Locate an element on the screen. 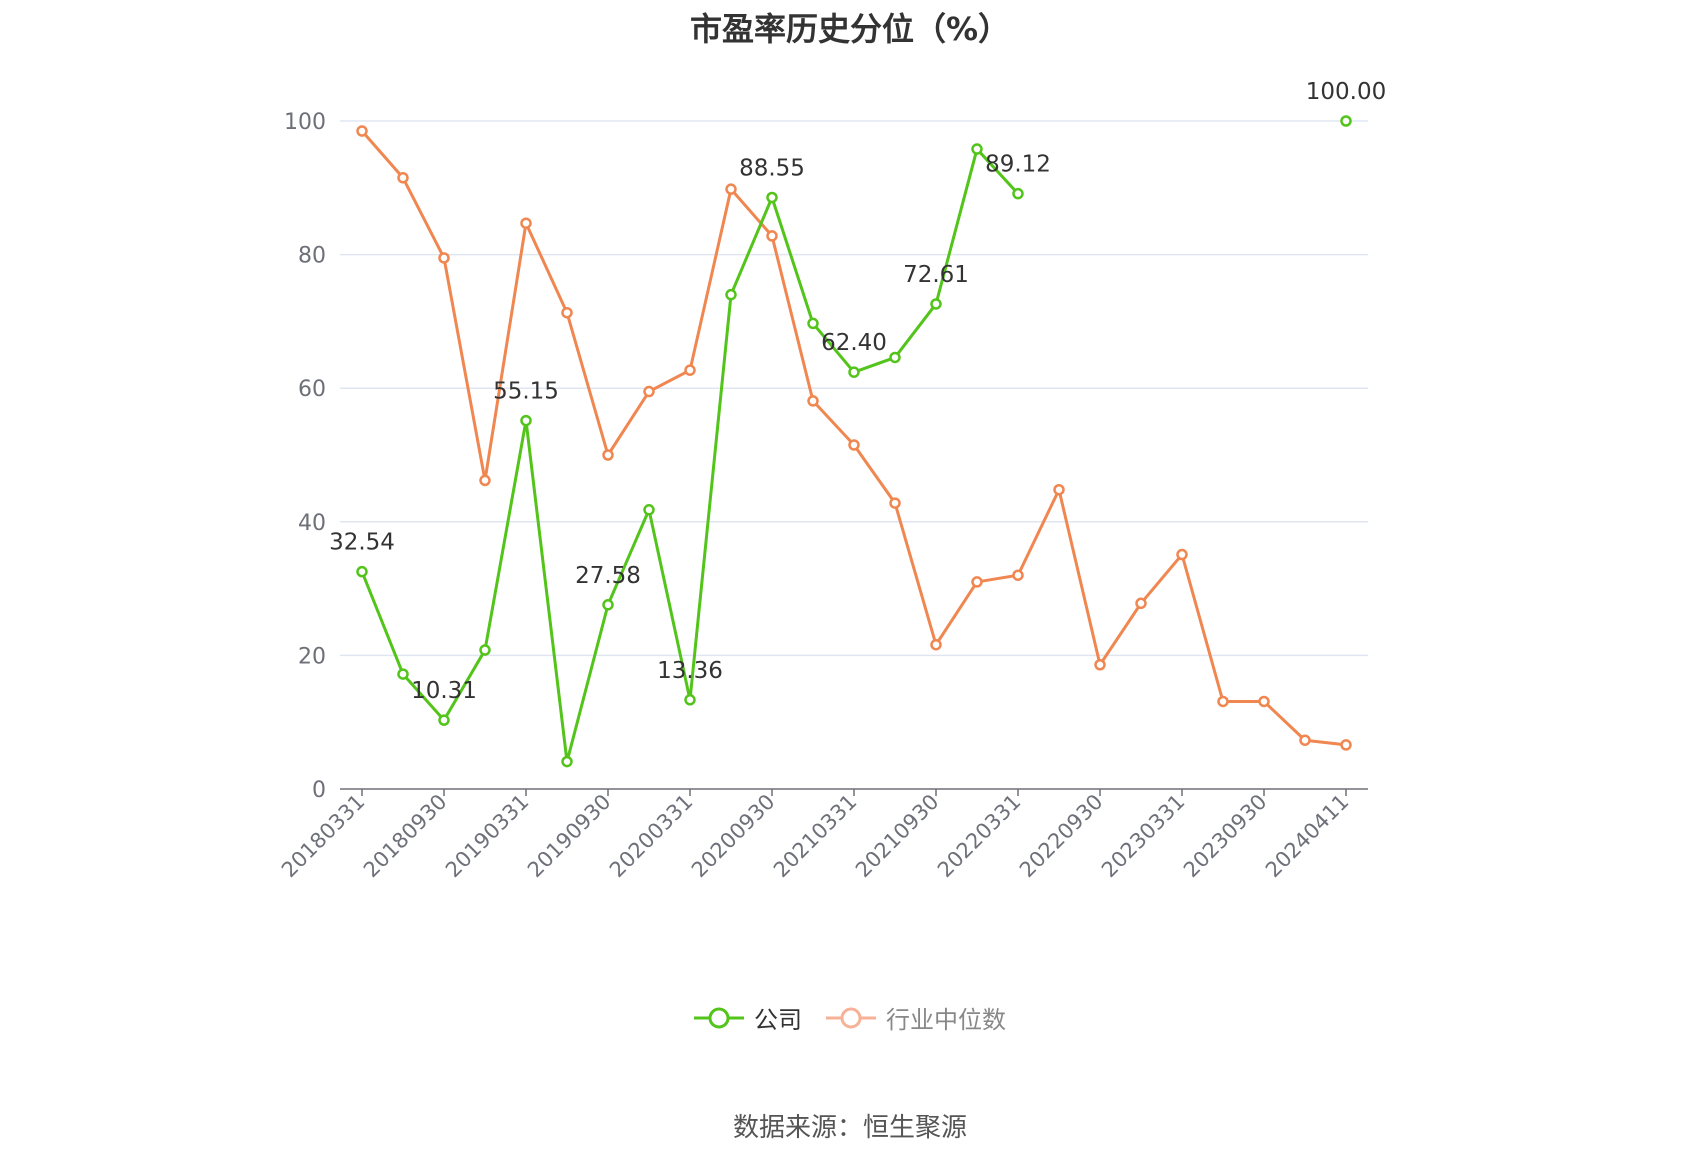 Image resolution: width=1700 pixels, height=1150 pixels. company-data-label: 32.54 is located at coordinates (362, 543).